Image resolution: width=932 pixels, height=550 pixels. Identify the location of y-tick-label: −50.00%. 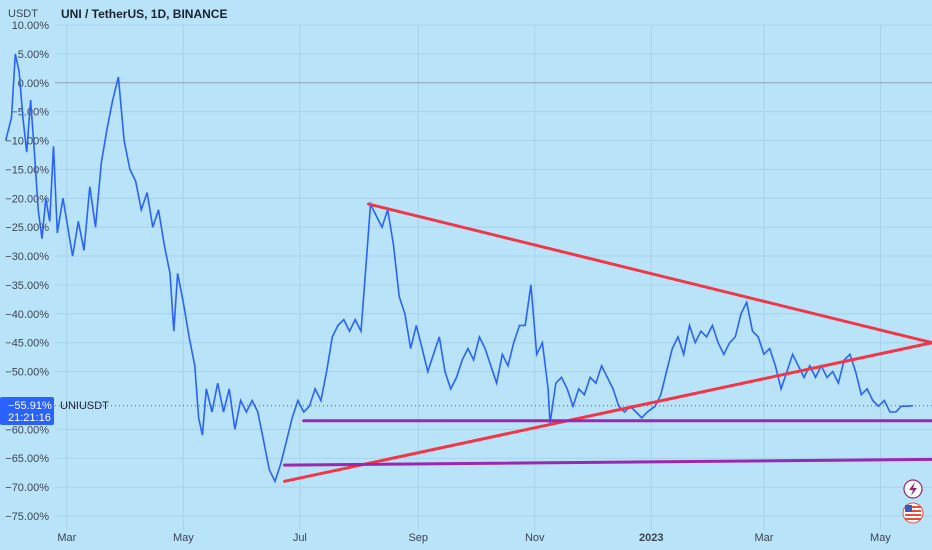
(27, 373).